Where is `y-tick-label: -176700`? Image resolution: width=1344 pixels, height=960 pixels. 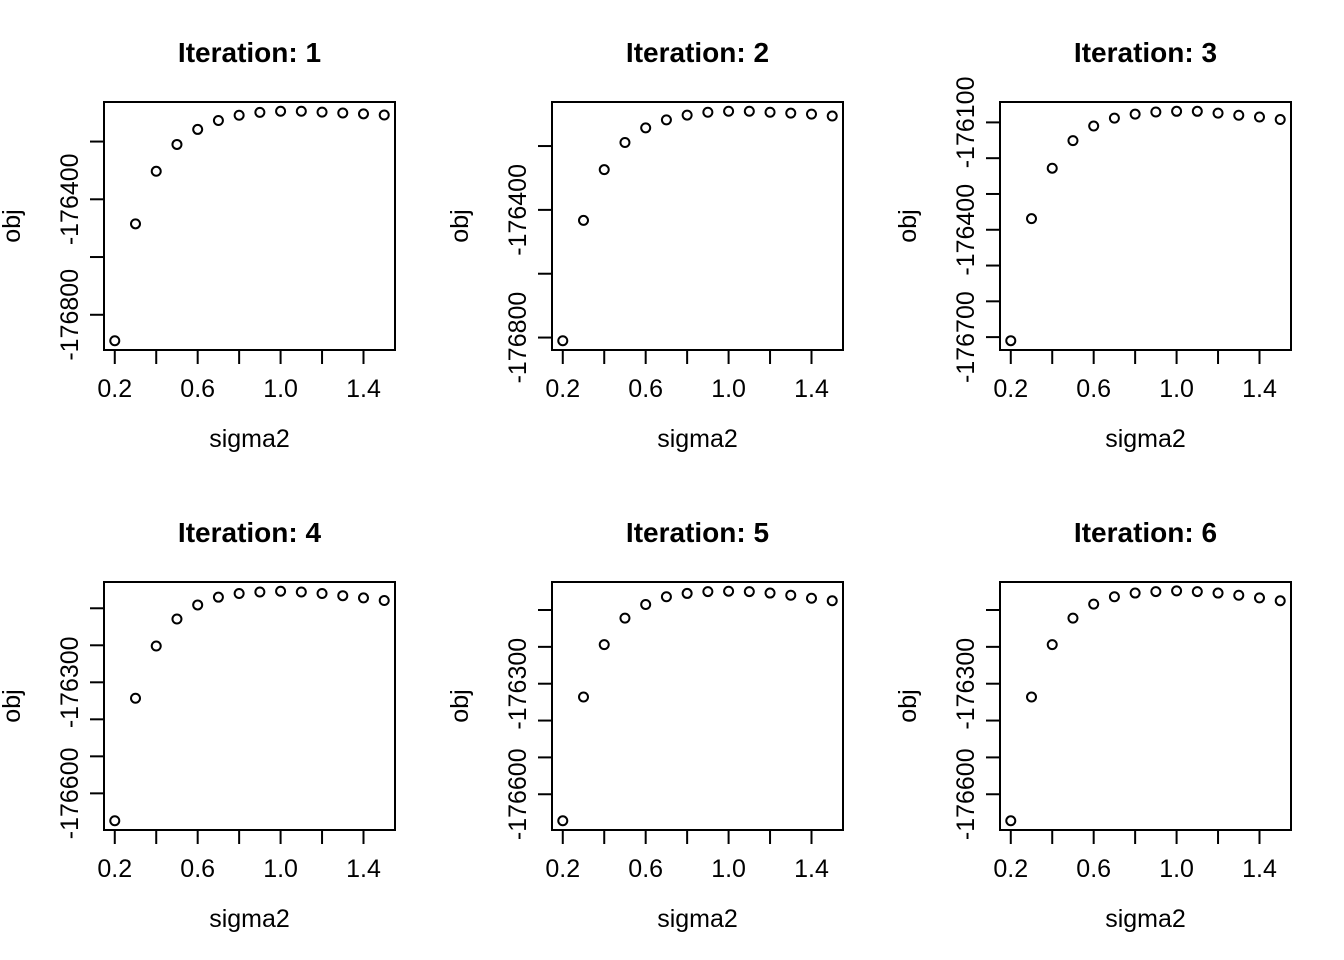 y-tick-label: -176700 is located at coordinates (966, 337).